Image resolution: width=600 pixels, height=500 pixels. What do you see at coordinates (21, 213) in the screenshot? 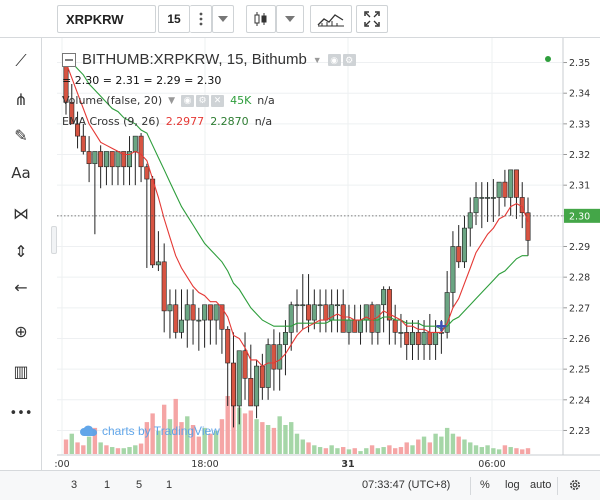
I see `pattern-tool-icon: ⋈` at bounding box center [21, 213].